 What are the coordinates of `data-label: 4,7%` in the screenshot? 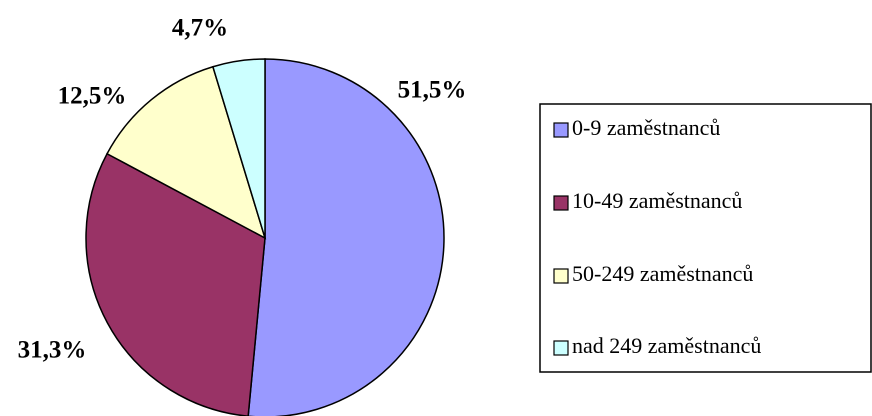 It's located at (200, 28).